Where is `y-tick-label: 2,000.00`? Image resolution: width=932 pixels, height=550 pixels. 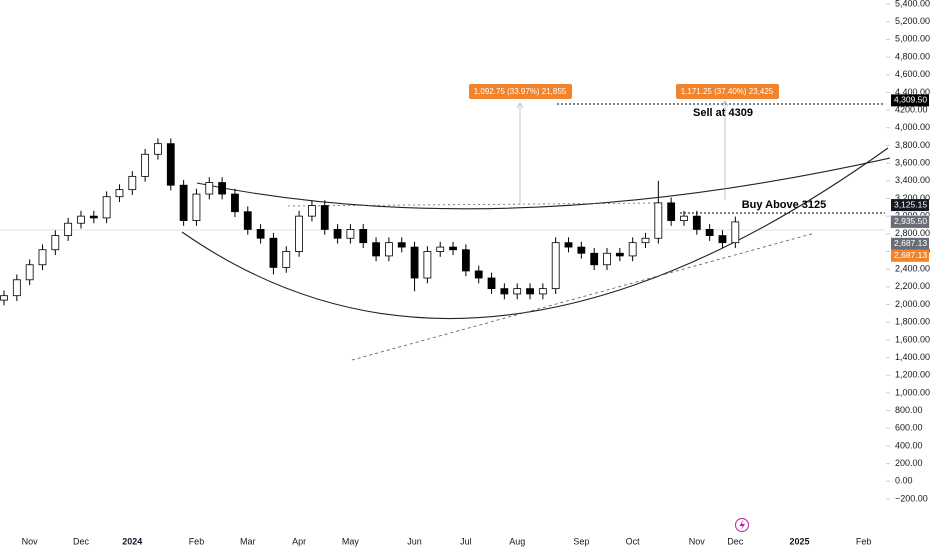 y-tick-label: 2,000.00 is located at coordinates (912, 304).